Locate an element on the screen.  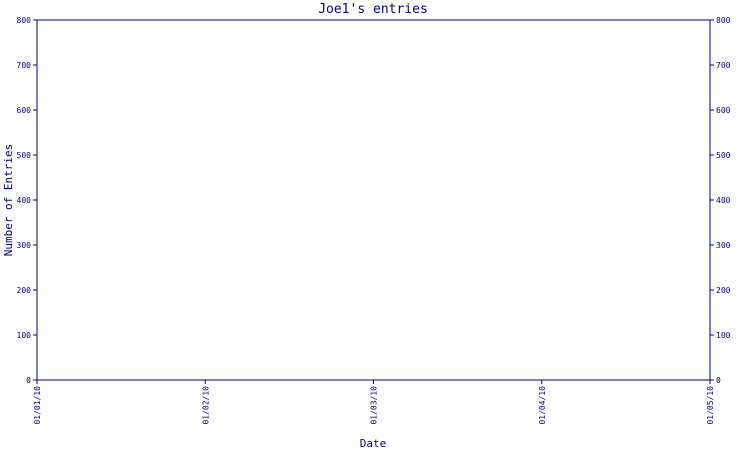
y-tick-label-right: 400 is located at coordinates (723, 200).